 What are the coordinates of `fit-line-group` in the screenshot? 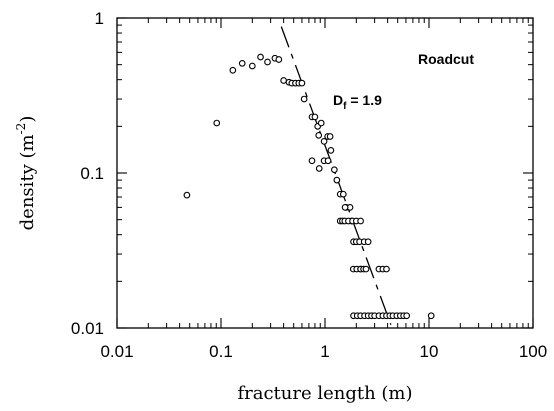 It's located at (336, 175).